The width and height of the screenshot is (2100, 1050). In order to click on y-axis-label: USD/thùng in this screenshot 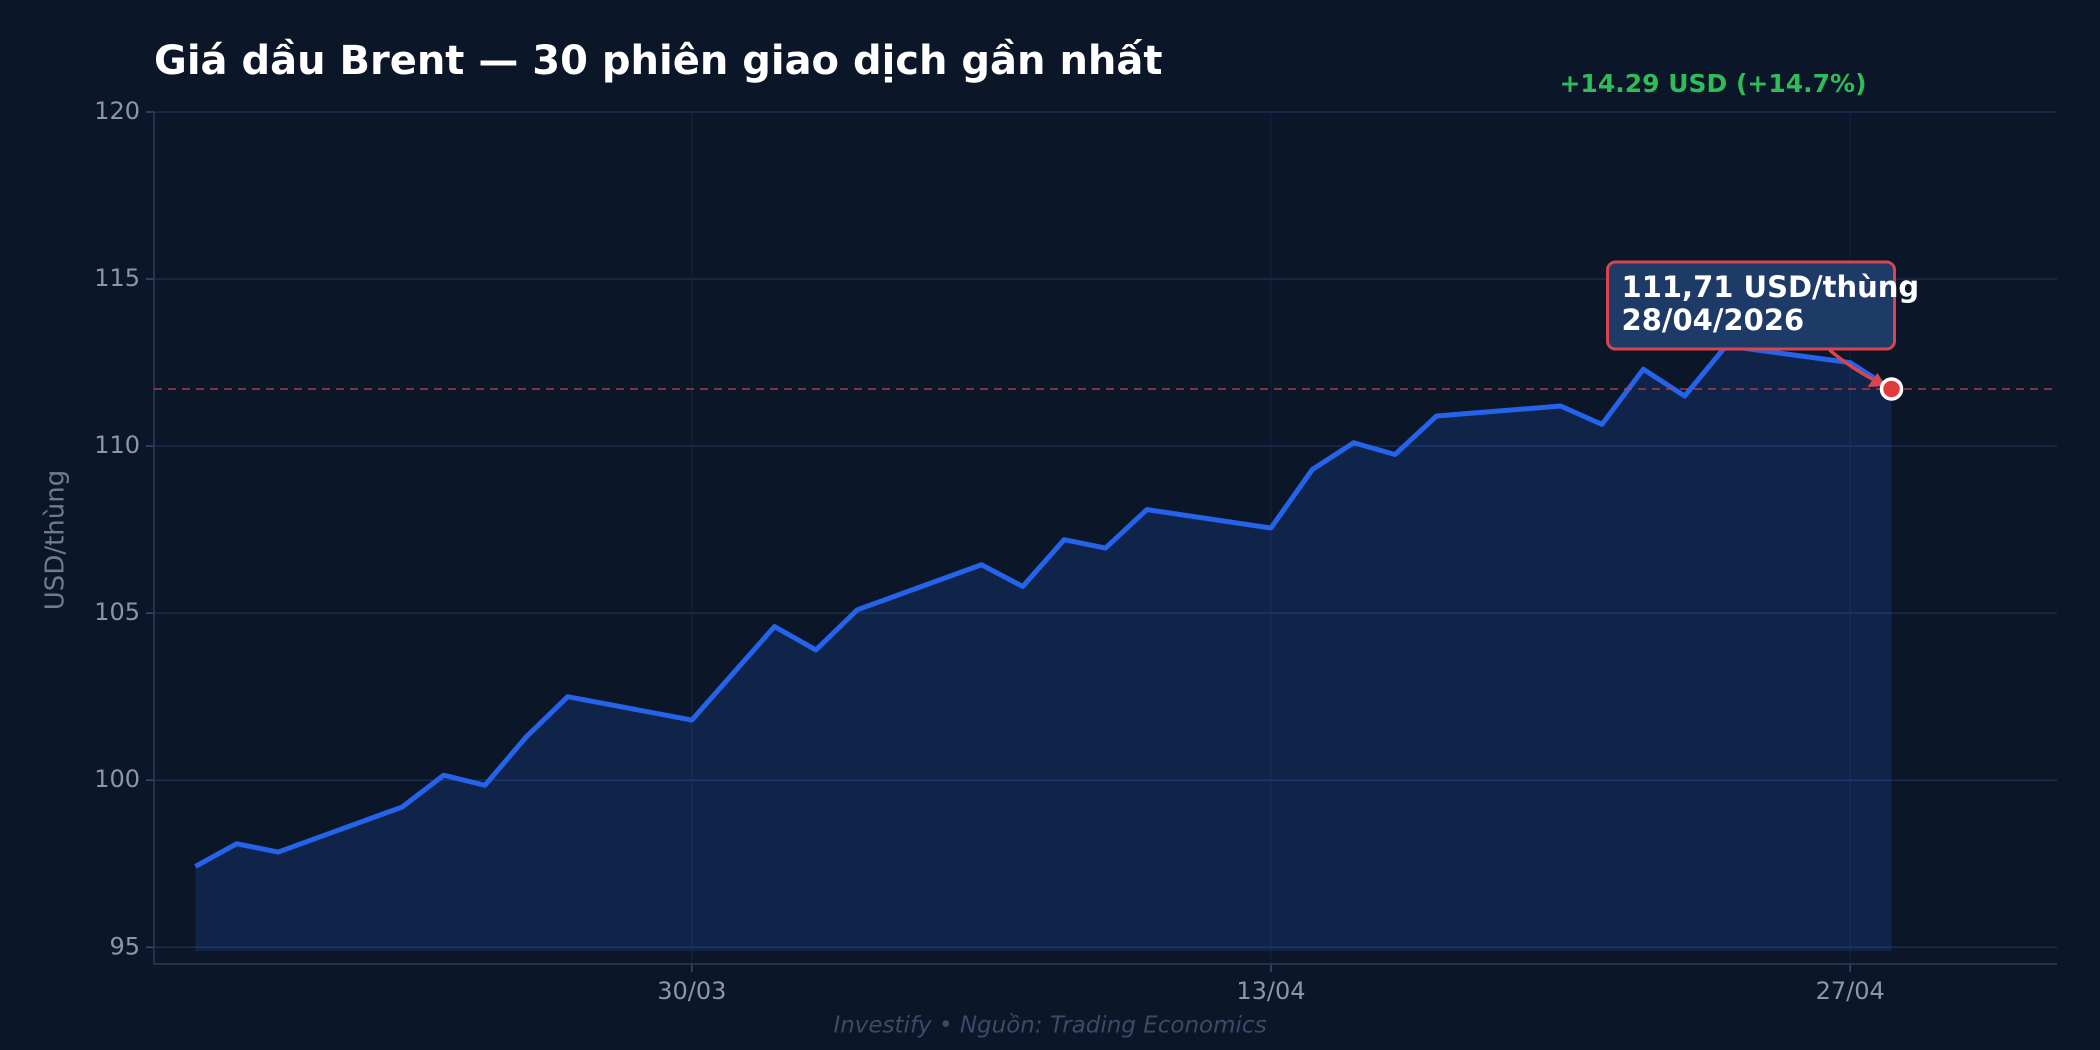, I will do `click(56, 540)`.